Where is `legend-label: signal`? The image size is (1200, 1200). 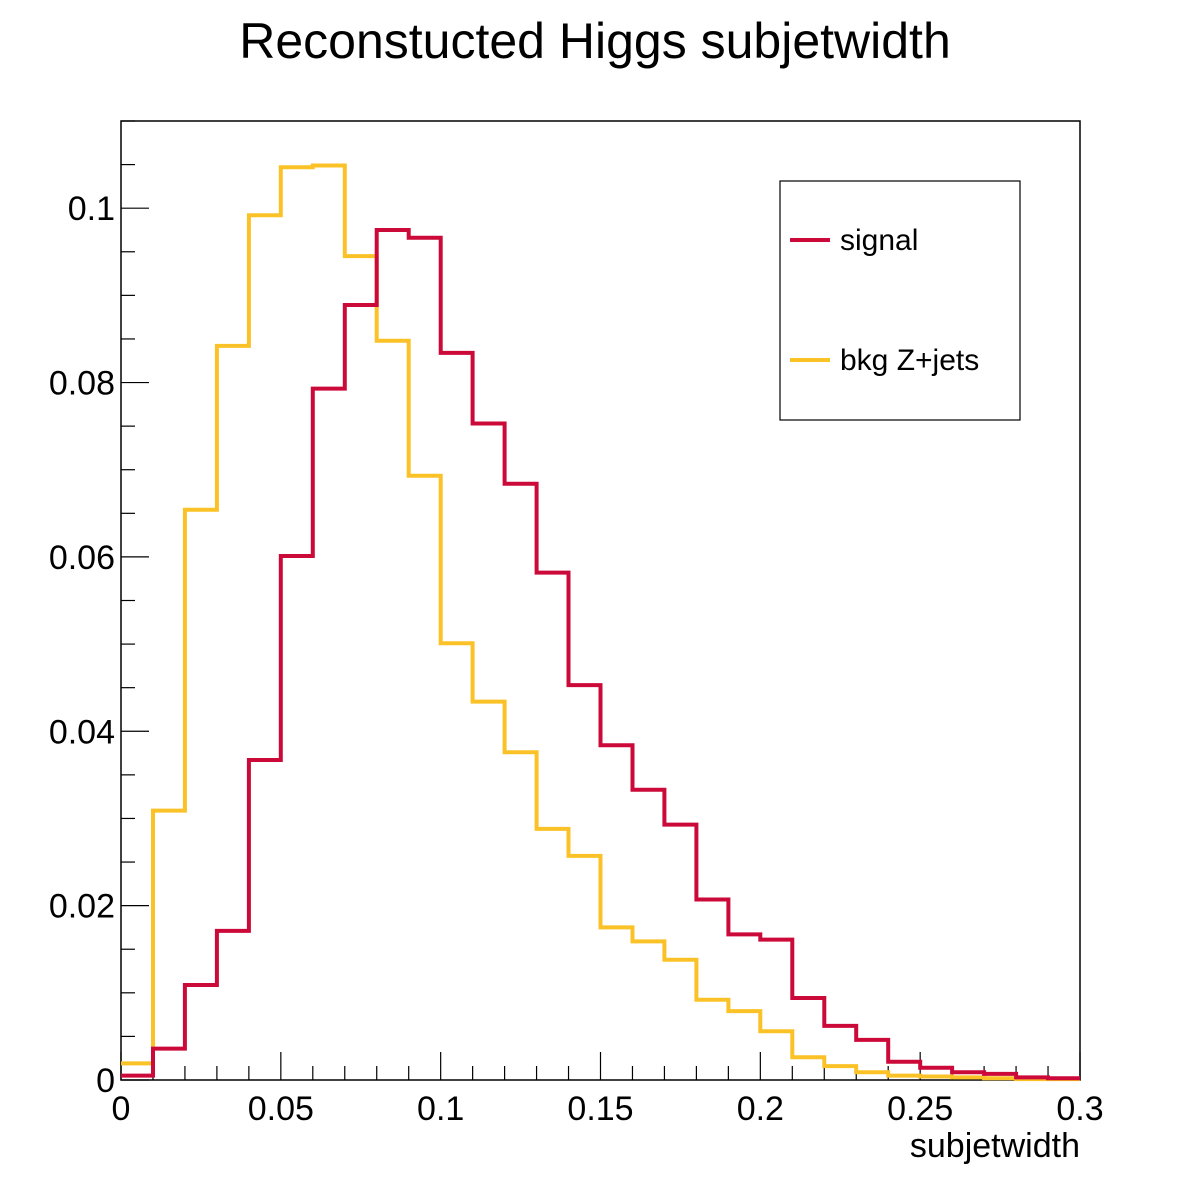 legend-label: signal is located at coordinates (879, 240).